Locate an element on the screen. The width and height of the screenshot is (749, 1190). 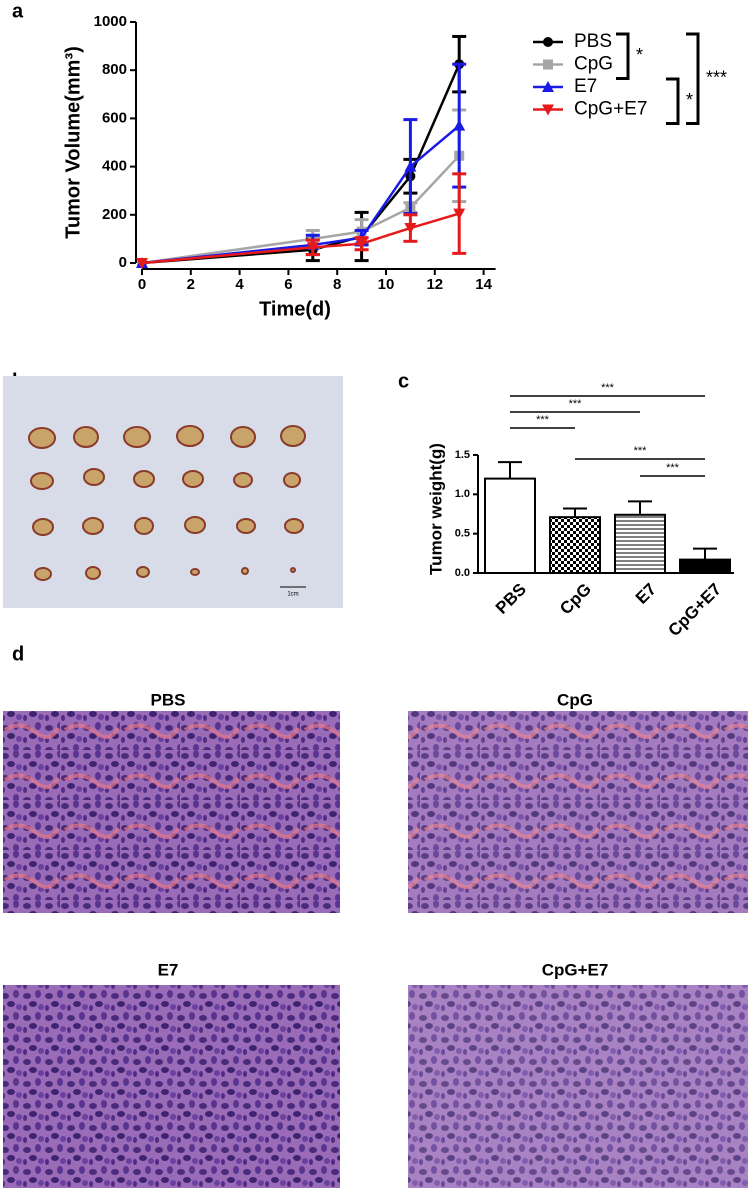
histology-title: E7 is located at coordinates (168, 969).